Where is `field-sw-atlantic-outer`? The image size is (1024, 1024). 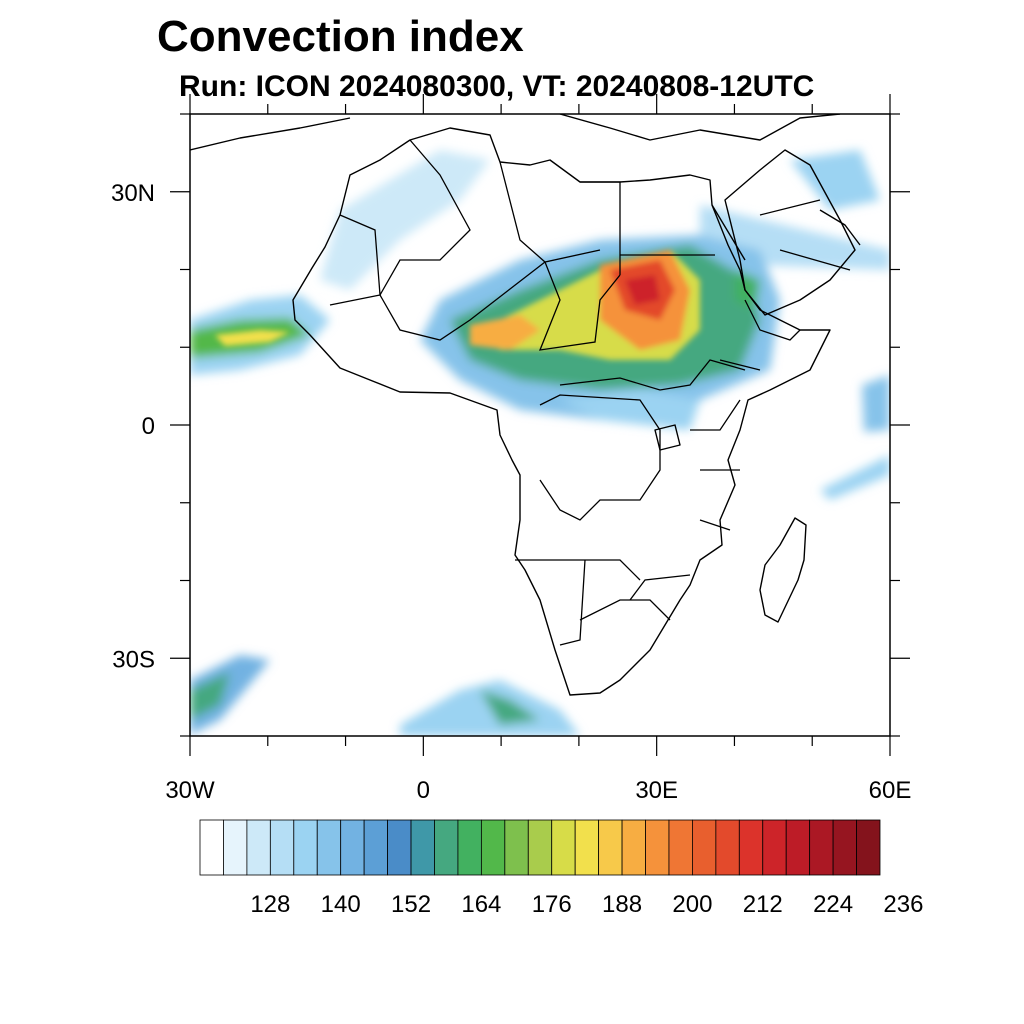
field-sw-atlantic-outer is located at coordinates (230, 695).